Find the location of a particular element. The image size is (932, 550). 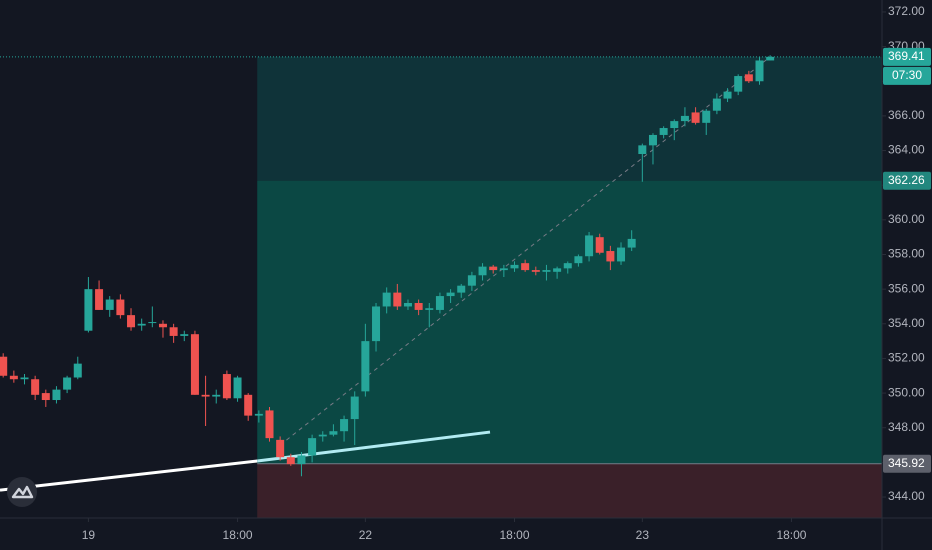

logo is located at coordinates (22, 492).